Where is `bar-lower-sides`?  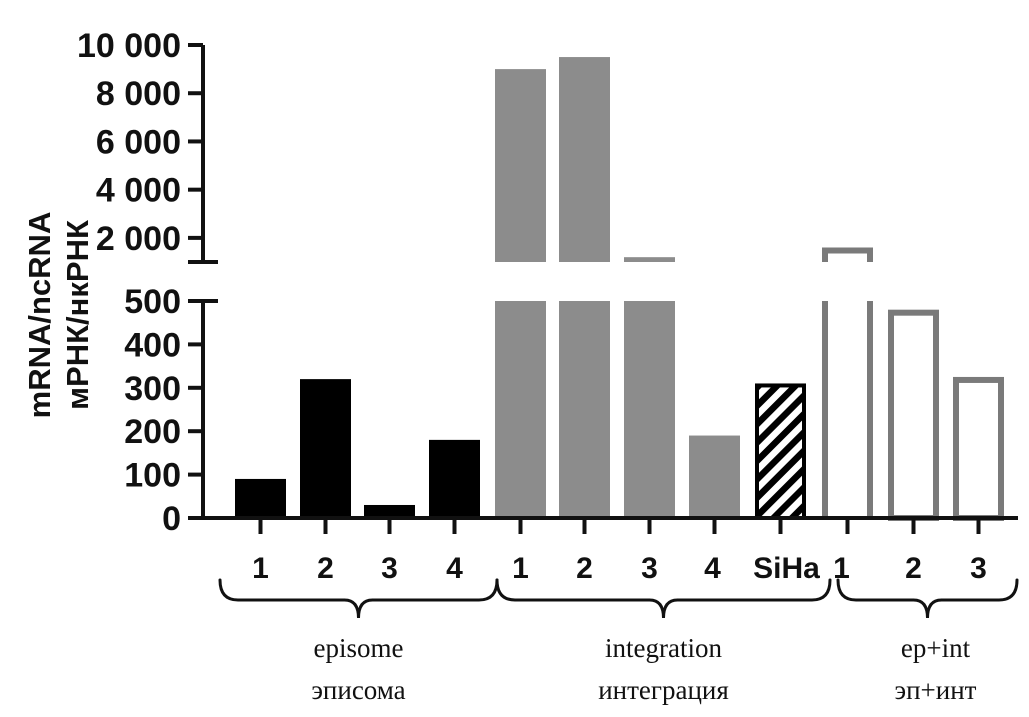 bar-lower-sides is located at coordinates (847, 409).